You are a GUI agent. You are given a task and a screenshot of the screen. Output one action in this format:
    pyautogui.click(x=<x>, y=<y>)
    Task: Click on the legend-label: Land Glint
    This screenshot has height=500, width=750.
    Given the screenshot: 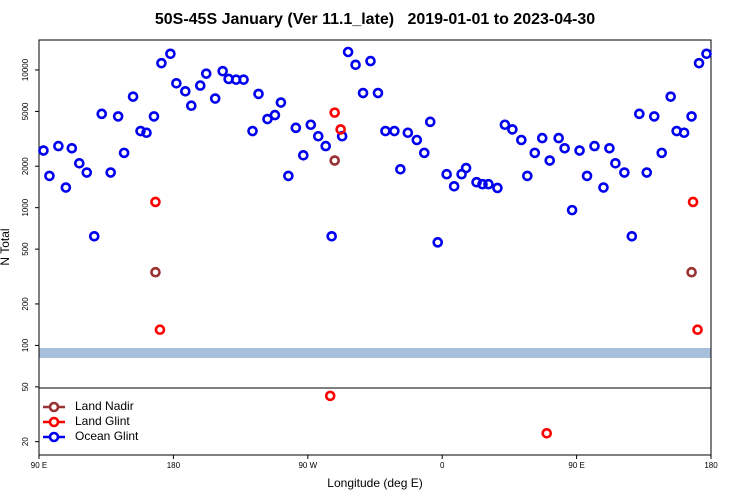 What is the action you would take?
    pyautogui.click(x=102, y=421)
    